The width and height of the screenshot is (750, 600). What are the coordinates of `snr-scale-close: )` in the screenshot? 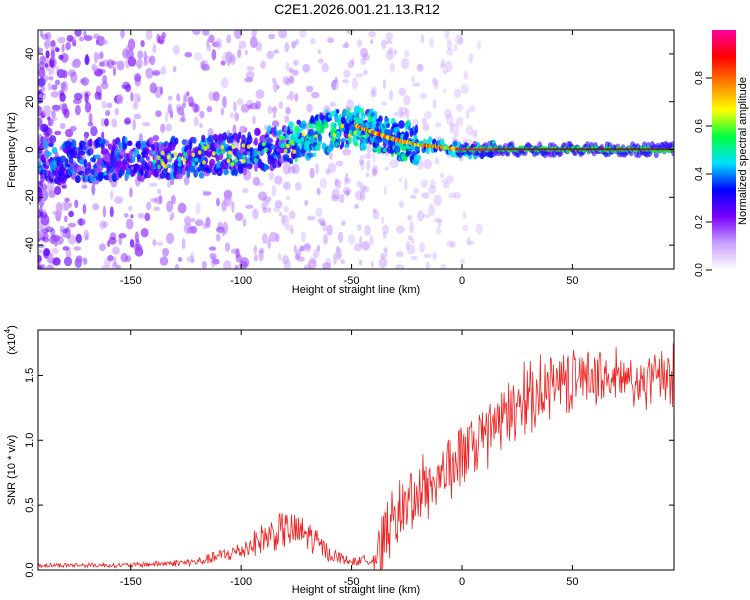 It's located at (12, 327).